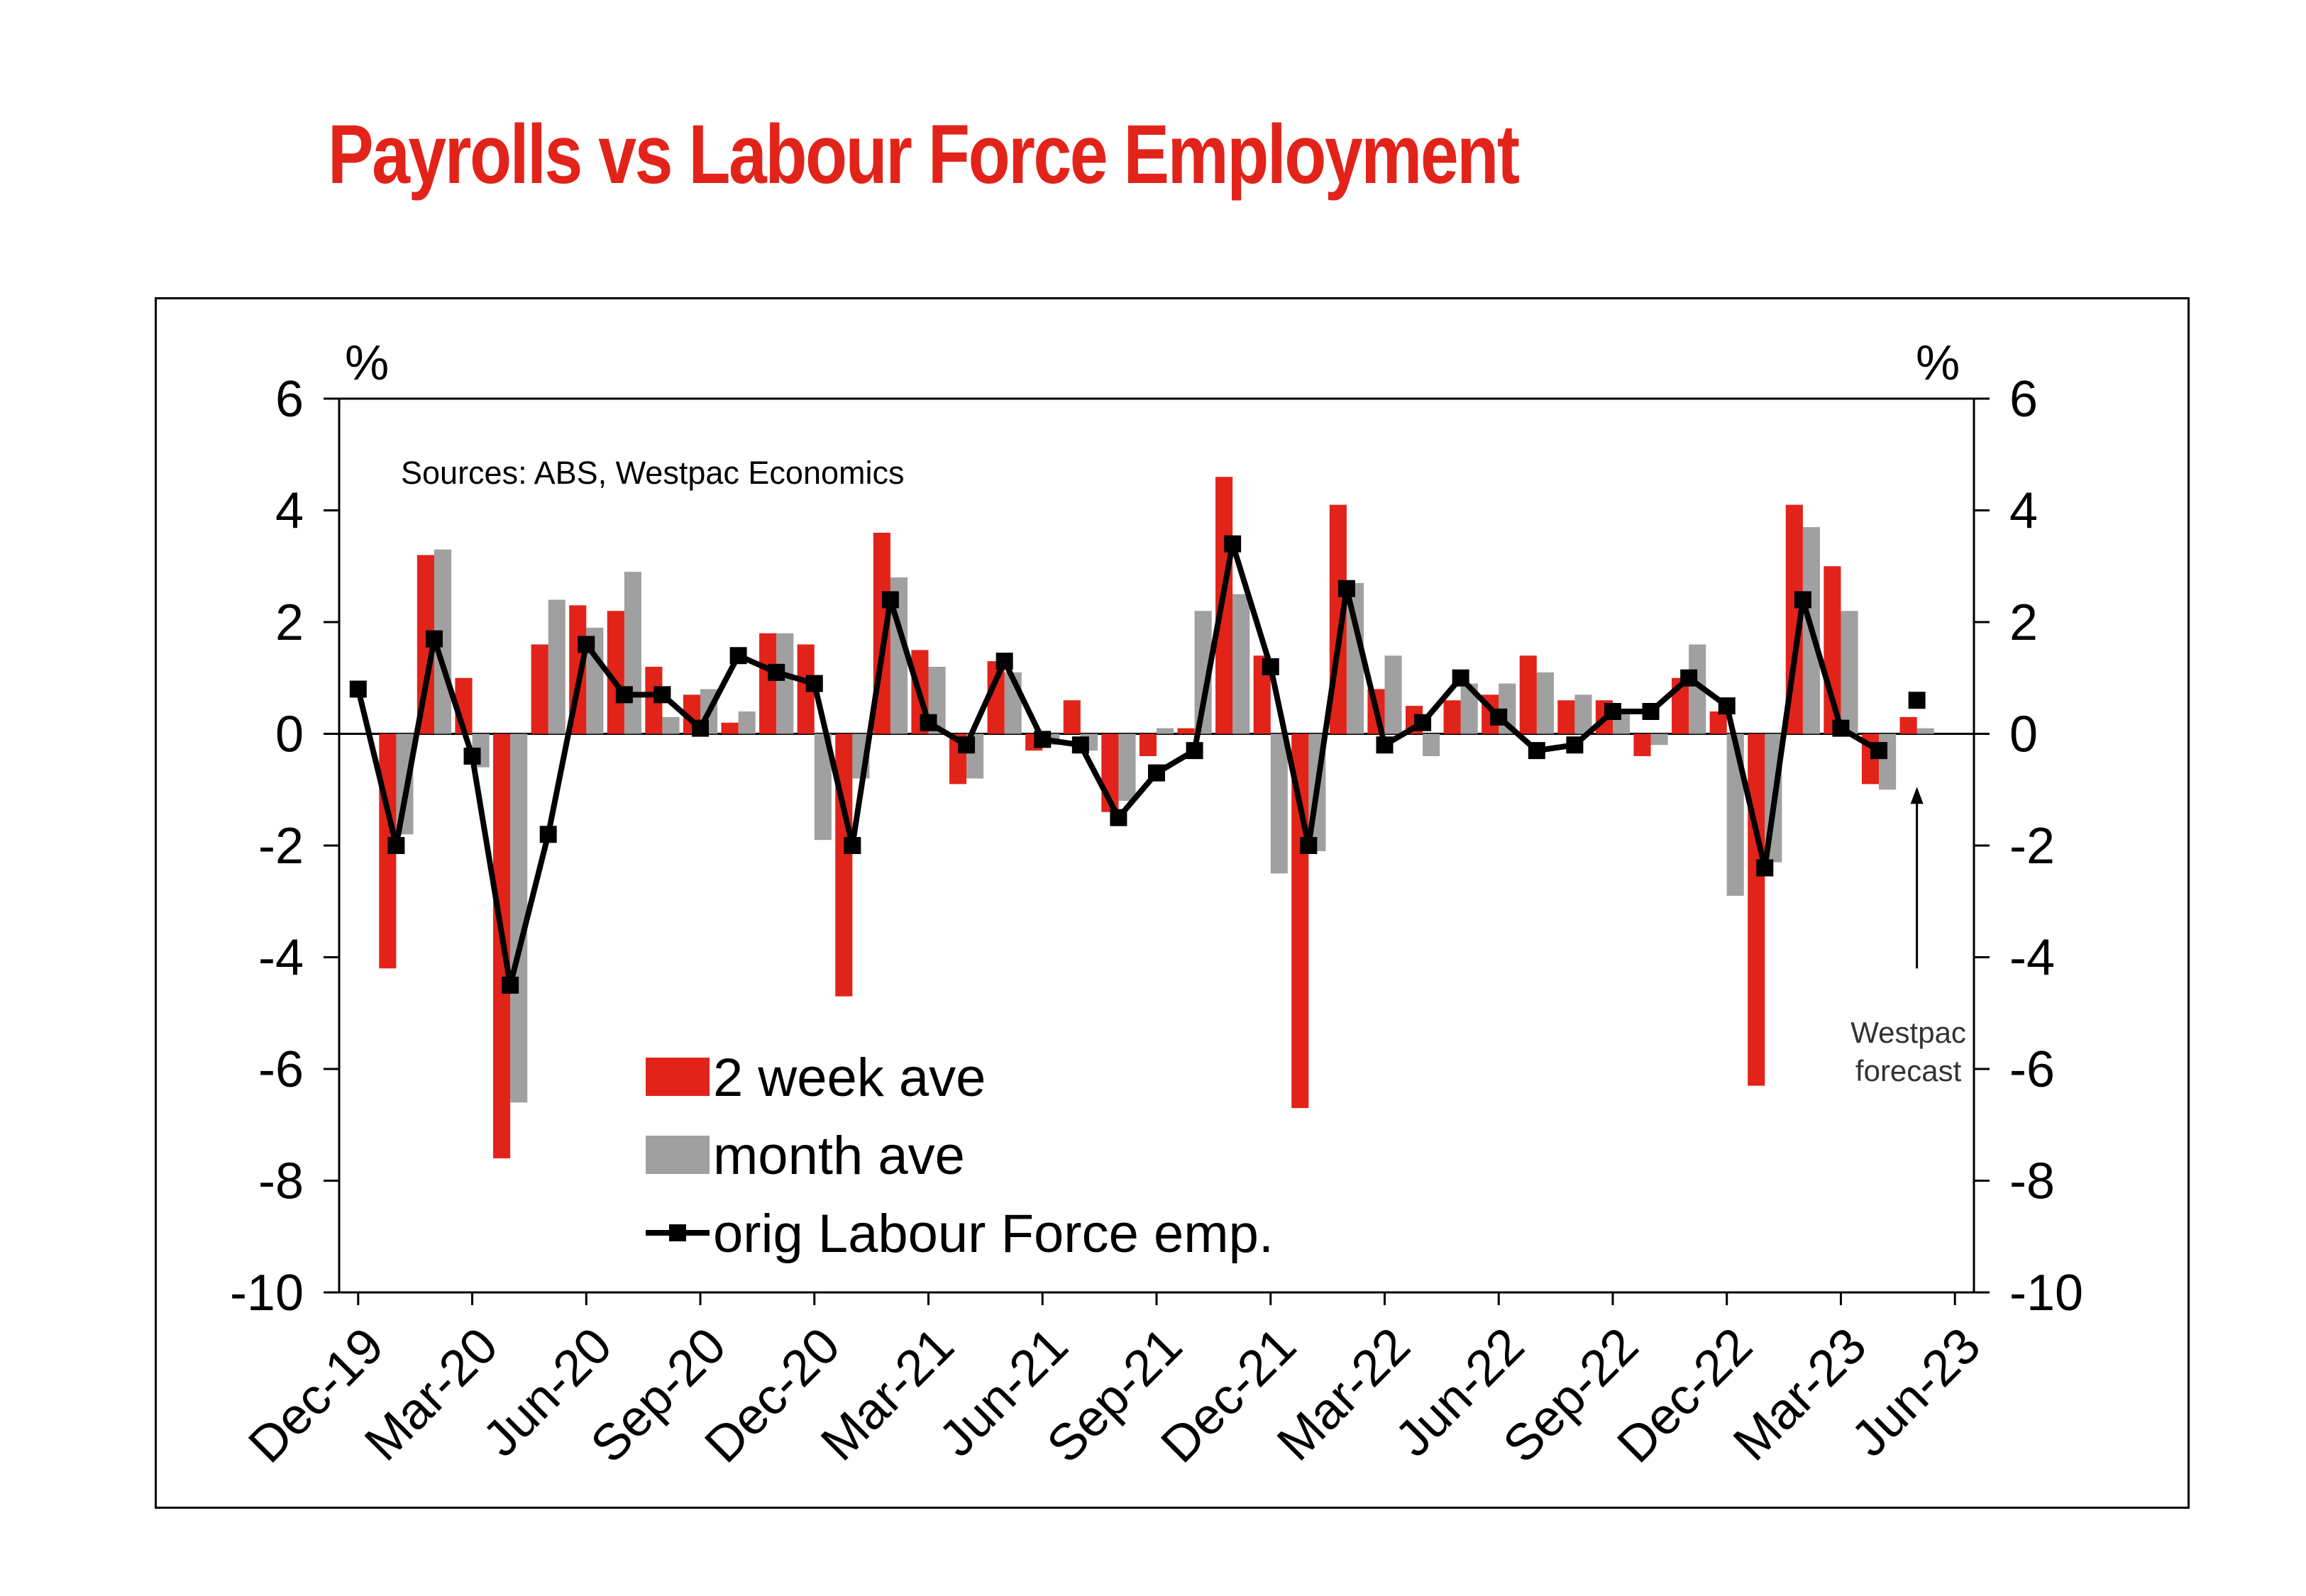  What do you see at coordinates (1938, 362) in the screenshot?
I see `y-right-unit: %` at bounding box center [1938, 362].